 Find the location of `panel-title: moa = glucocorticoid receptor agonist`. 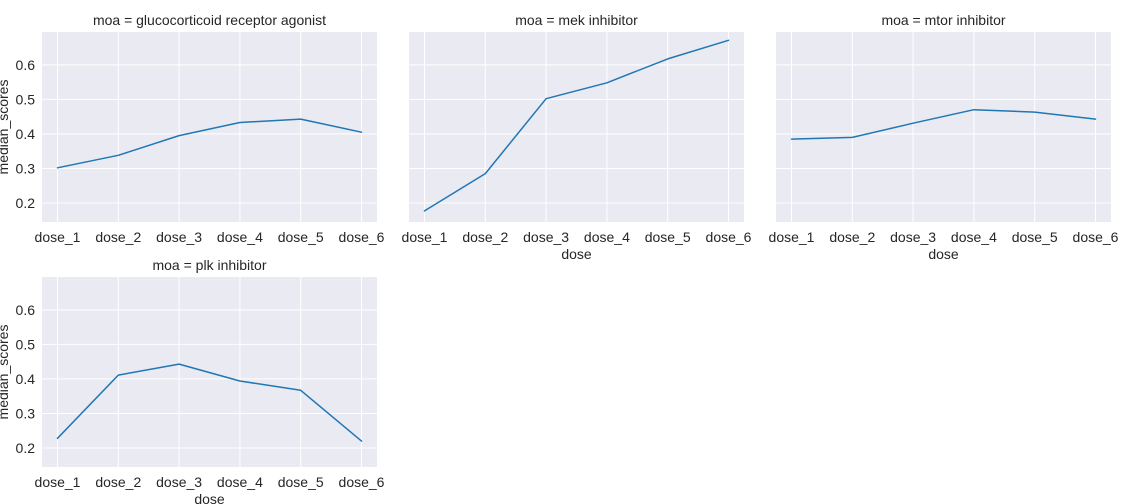

panel-title: moa = glucocorticoid receptor agonist is located at coordinates (209, 20).